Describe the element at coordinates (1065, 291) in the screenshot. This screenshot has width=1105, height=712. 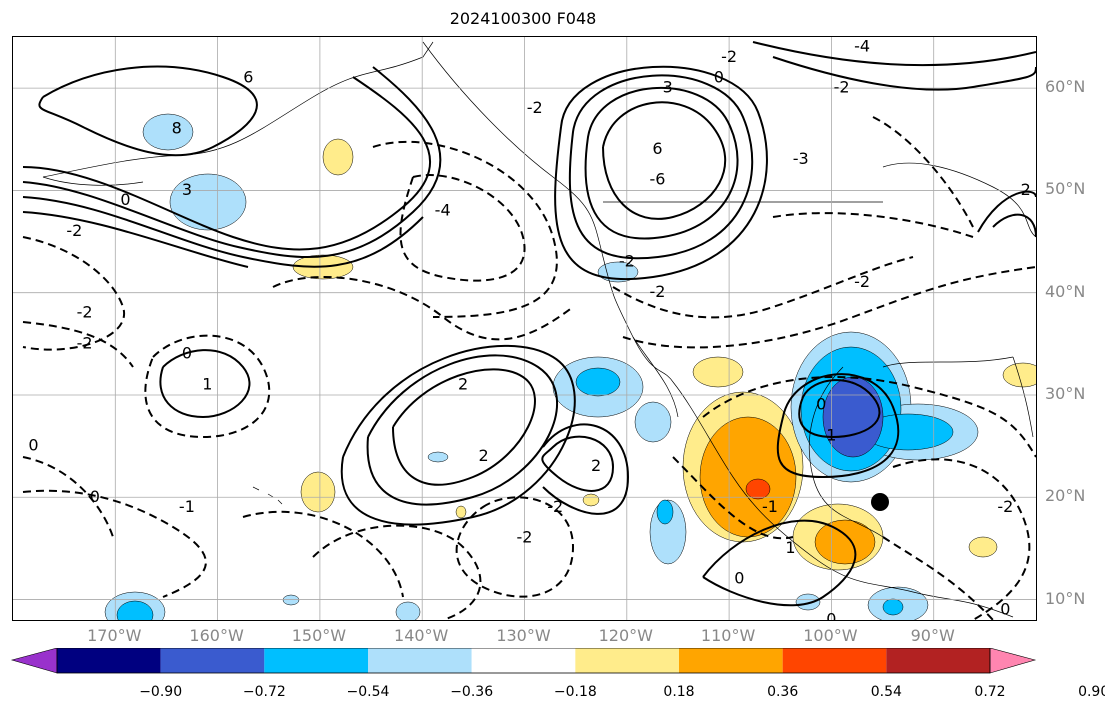
I see `latitude-label: 40°N` at that location.